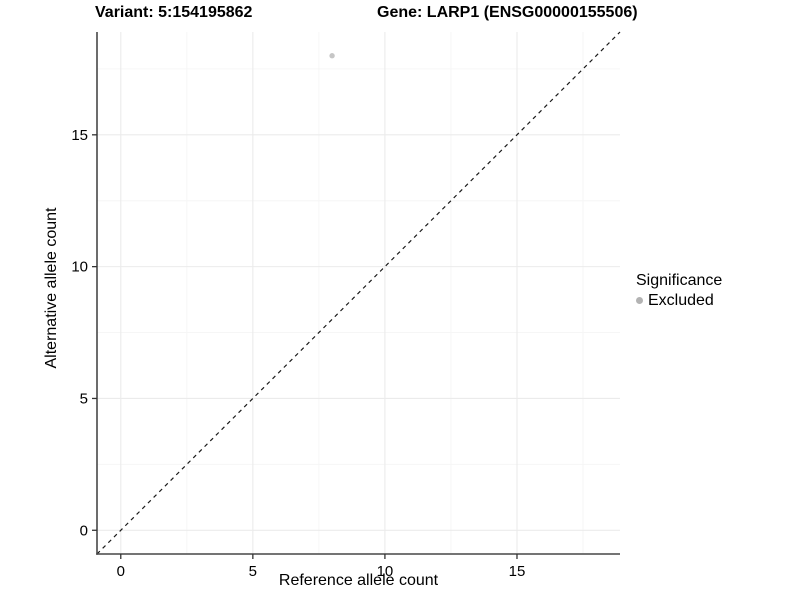  Describe the element at coordinates (84, 398) in the screenshot. I see `y-tick-label: 5` at that location.